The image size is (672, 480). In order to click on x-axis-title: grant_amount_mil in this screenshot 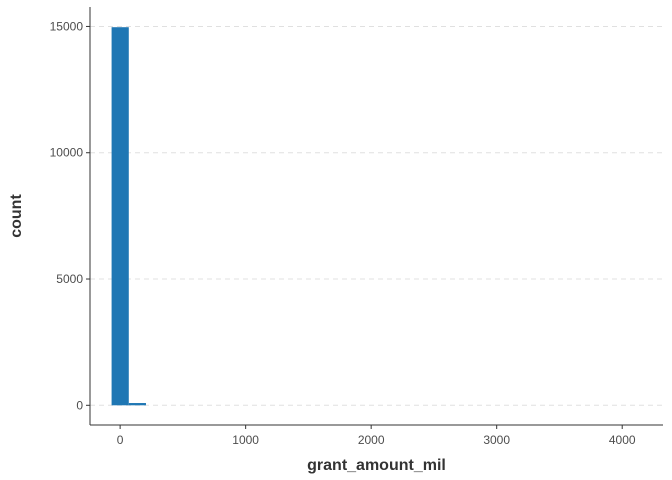, I will do `click(376, 465)`.